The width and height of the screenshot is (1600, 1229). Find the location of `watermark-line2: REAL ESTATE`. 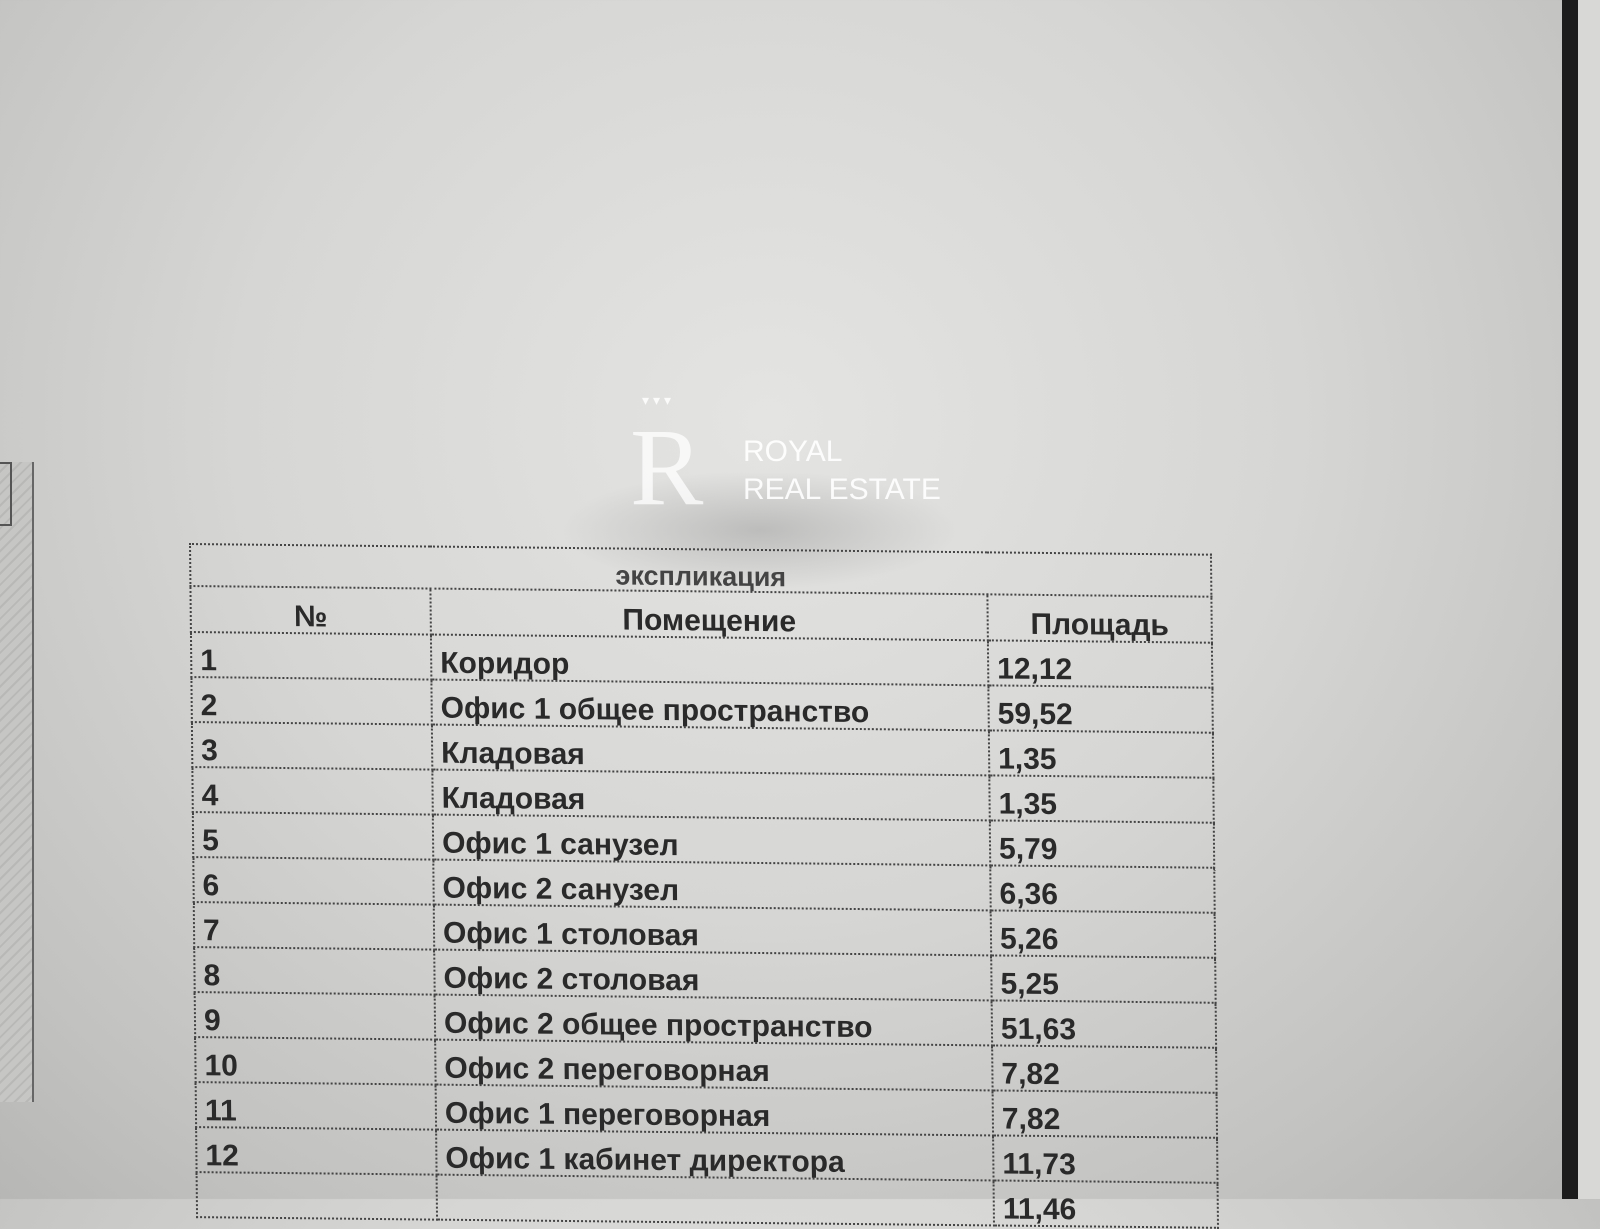

watermark-line2: REAL ESTATE is located at coordinates (842, 489).